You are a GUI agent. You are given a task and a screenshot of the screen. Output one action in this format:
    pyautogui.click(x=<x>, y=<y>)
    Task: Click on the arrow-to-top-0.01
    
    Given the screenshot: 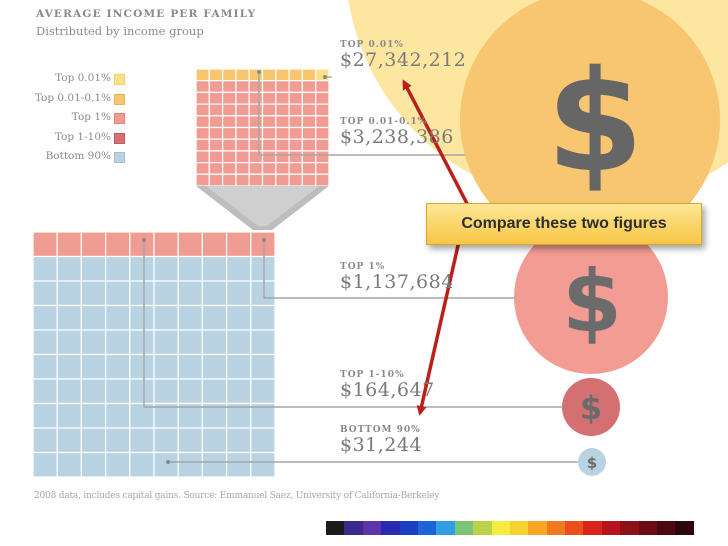 What is the action you would take?
    pyautogui.click(x=439, y=148)
    